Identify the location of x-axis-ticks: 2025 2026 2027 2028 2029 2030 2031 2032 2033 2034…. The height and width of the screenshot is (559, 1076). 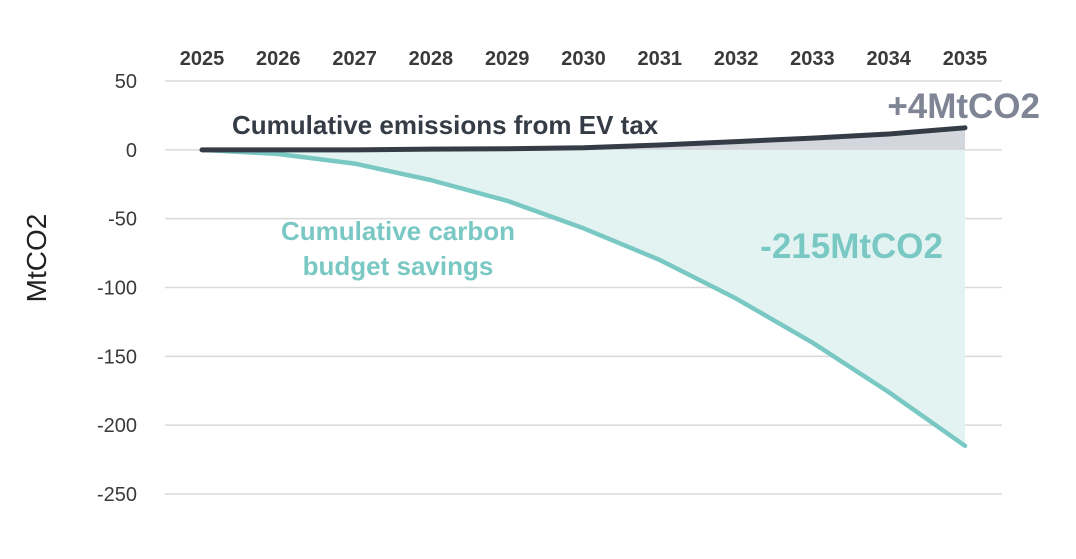
(584, 59).